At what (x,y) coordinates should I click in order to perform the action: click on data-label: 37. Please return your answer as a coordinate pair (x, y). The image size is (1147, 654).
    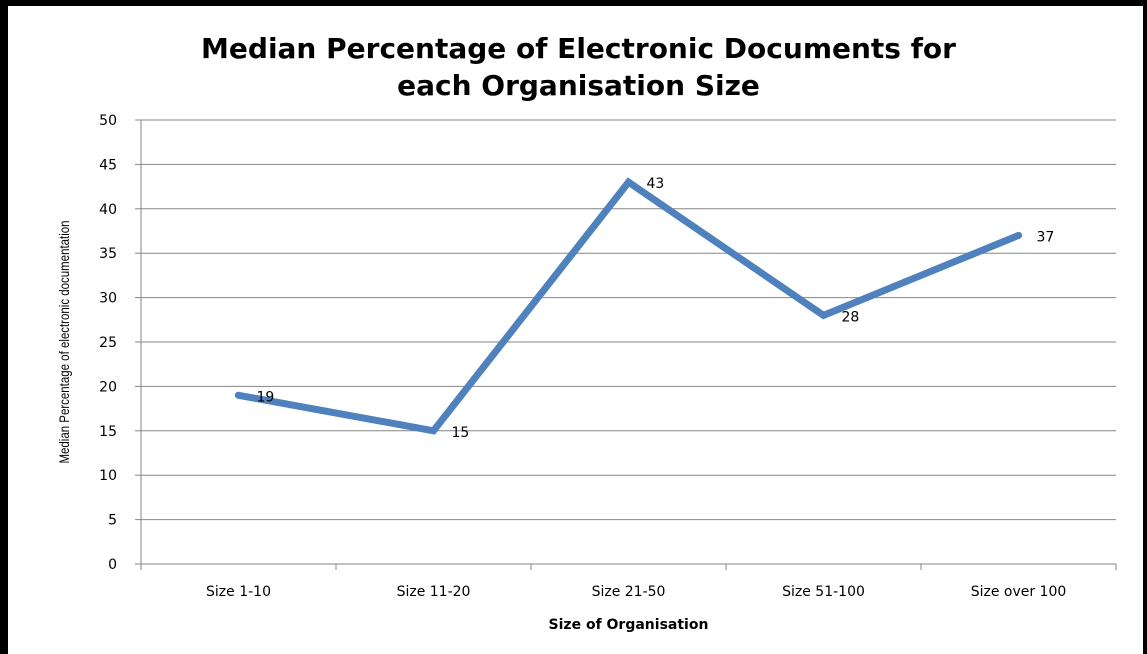
    Looking at the image, I should click on (1046, 237).